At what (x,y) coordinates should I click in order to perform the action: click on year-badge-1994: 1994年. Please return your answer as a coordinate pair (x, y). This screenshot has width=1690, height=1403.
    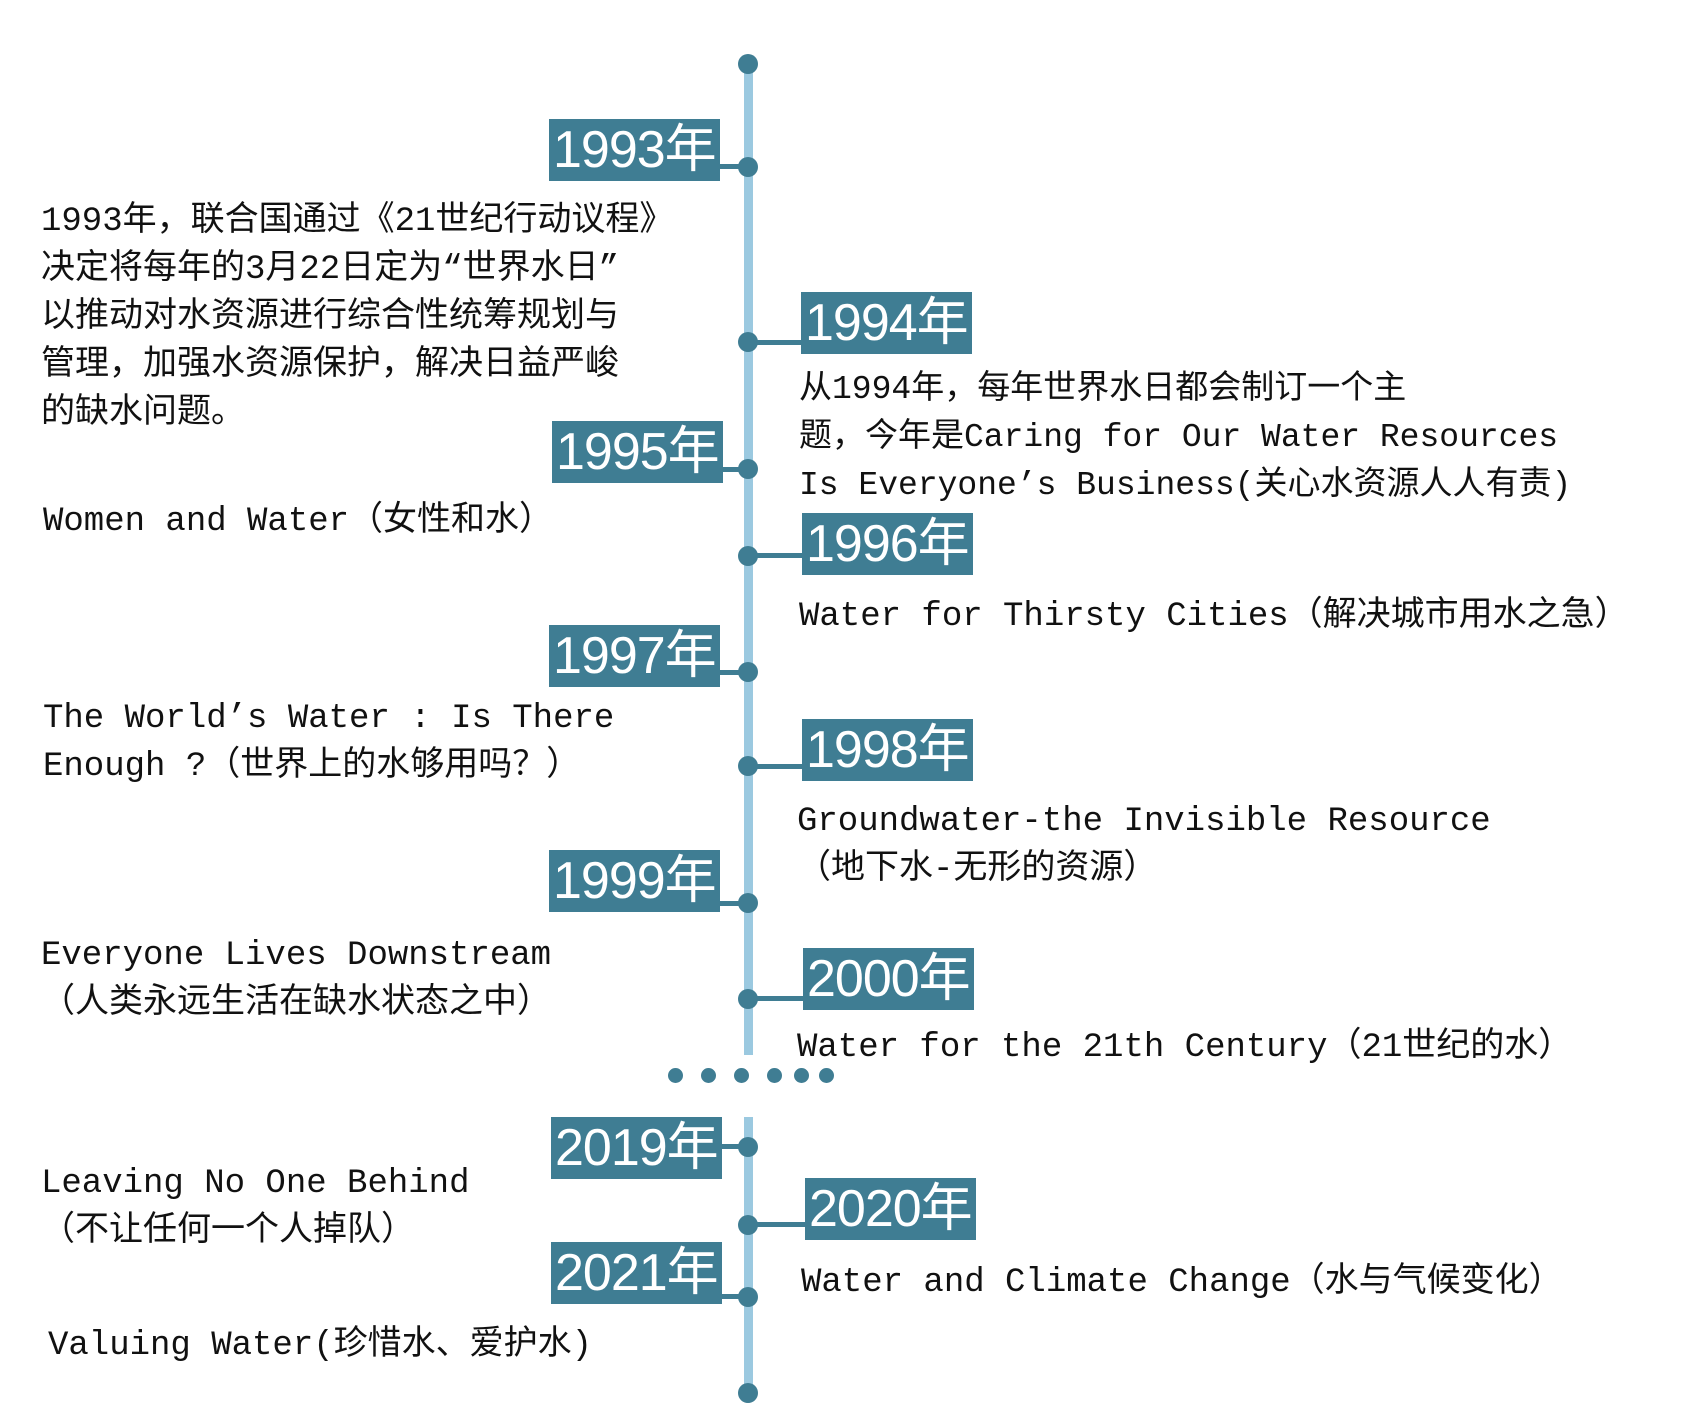
    Looking at the image, I should click on (886, 323).